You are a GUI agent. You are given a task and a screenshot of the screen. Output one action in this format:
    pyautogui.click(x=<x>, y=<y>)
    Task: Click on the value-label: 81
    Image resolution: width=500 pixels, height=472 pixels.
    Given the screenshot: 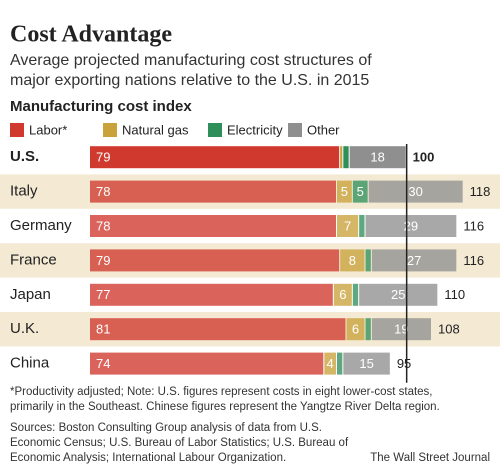 What is the action you would take?
    pyautogui.click(x=103, y=329)
    